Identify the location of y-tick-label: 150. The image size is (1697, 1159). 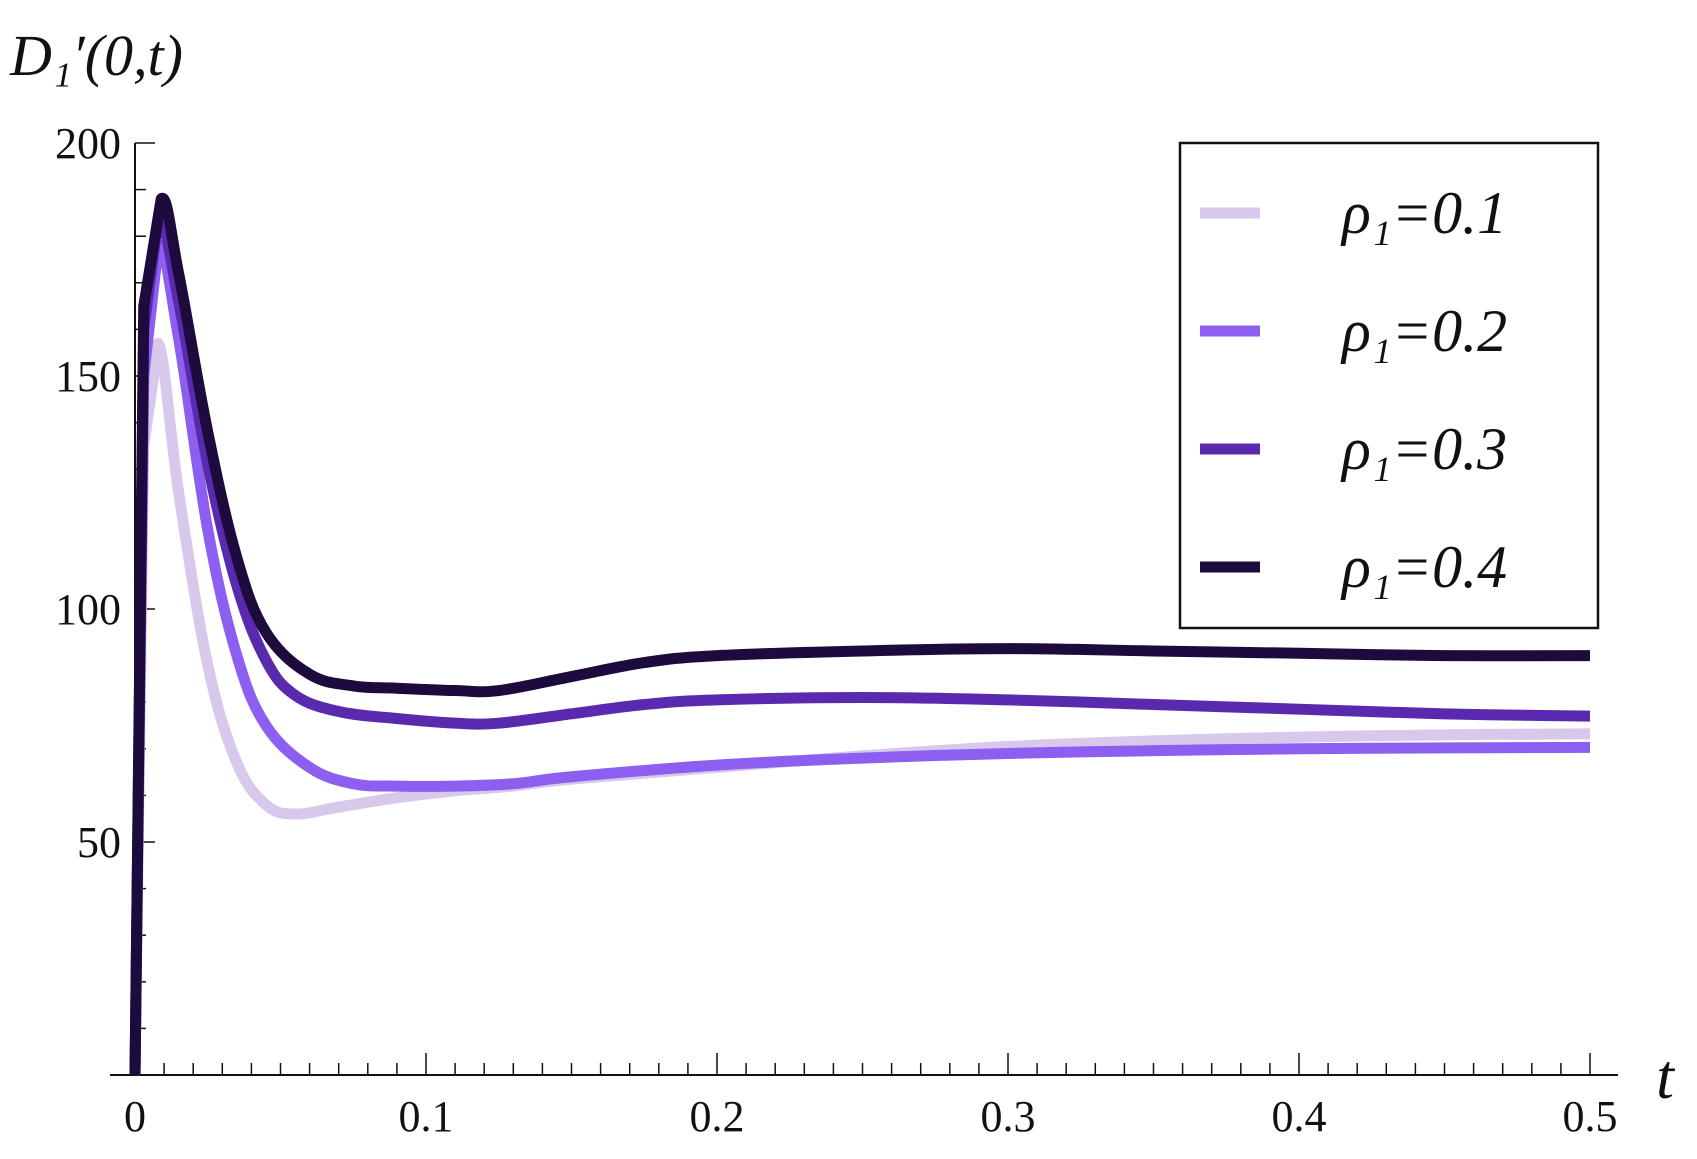
(88, 376).